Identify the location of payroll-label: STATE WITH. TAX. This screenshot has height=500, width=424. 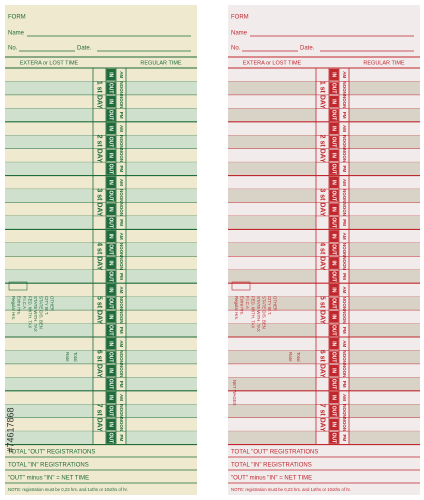
(35, 314).